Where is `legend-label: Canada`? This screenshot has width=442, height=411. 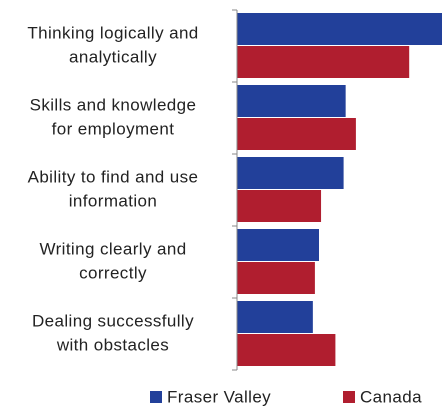 legend-label: Canada is located at coordinates (391, 396).